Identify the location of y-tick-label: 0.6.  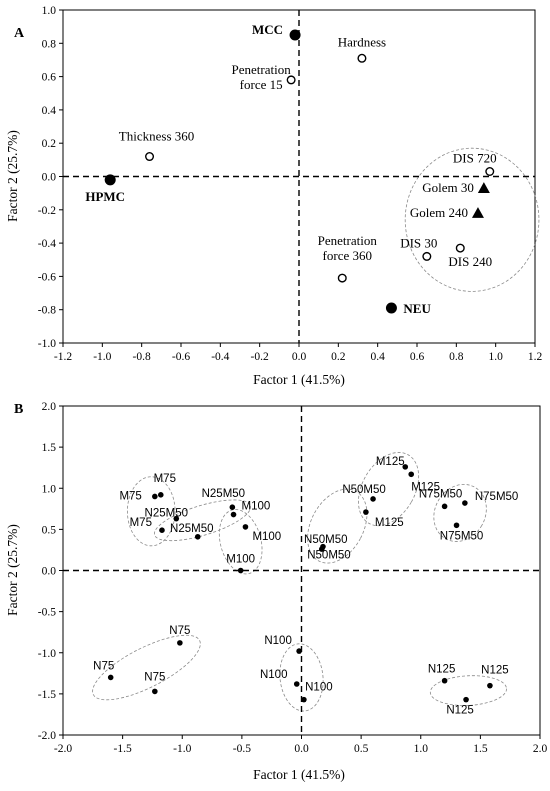
(49, 78).